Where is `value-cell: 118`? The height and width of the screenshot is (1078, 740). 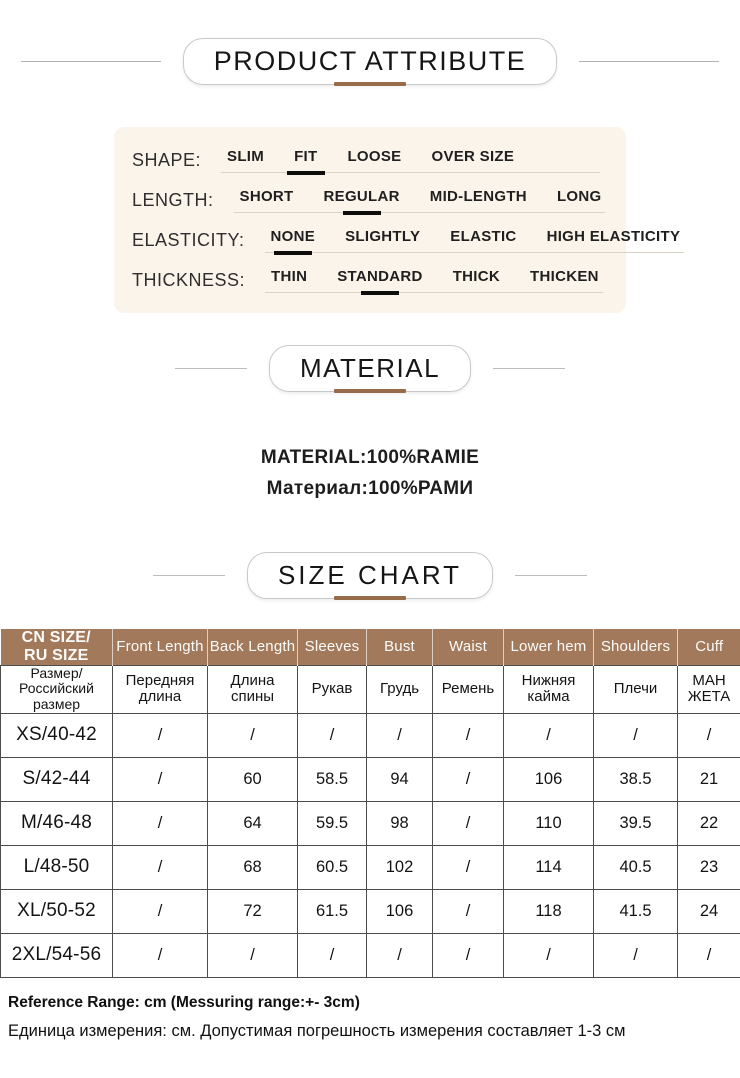
value-cell: 118 is located at coordinates (549, 911).